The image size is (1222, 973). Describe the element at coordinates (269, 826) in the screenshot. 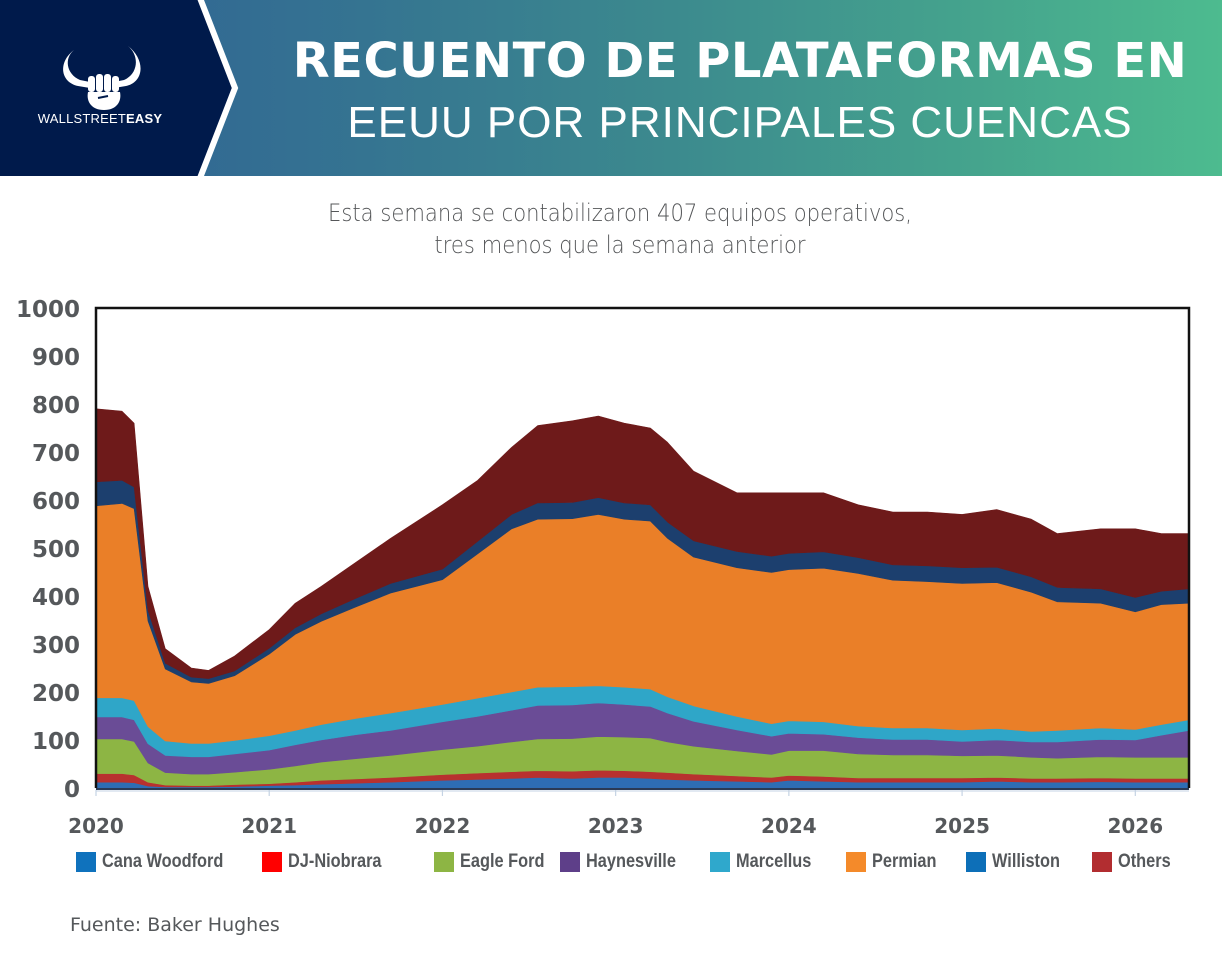

I see `x-tick-label: 2021` at that location.